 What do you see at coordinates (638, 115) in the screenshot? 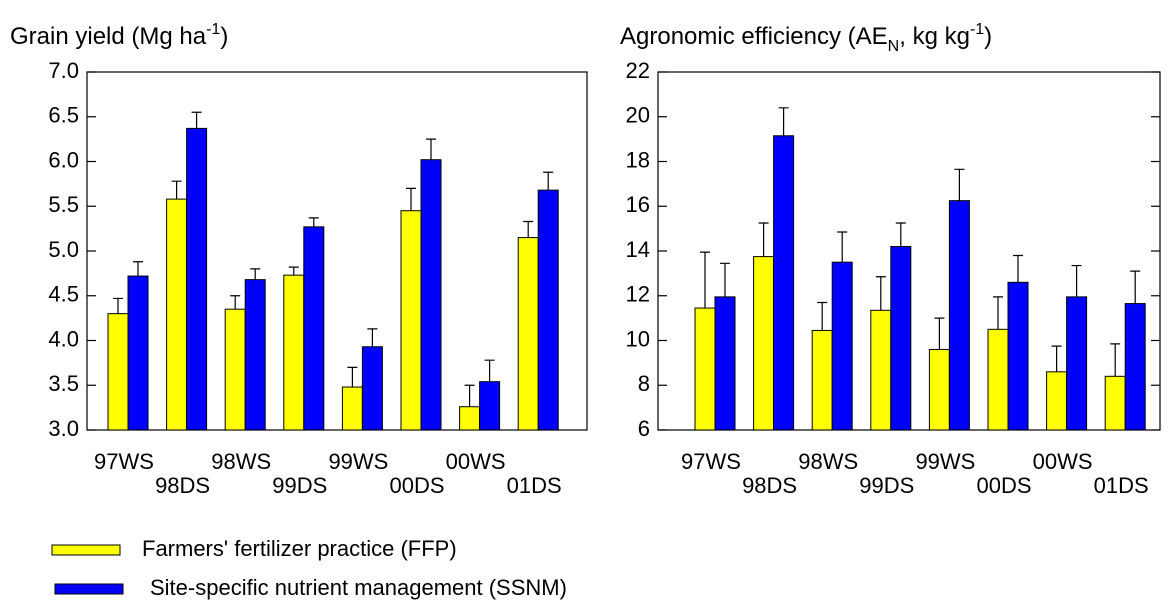
I see `y-tick-label: 20` at bounding box center [638, 115].